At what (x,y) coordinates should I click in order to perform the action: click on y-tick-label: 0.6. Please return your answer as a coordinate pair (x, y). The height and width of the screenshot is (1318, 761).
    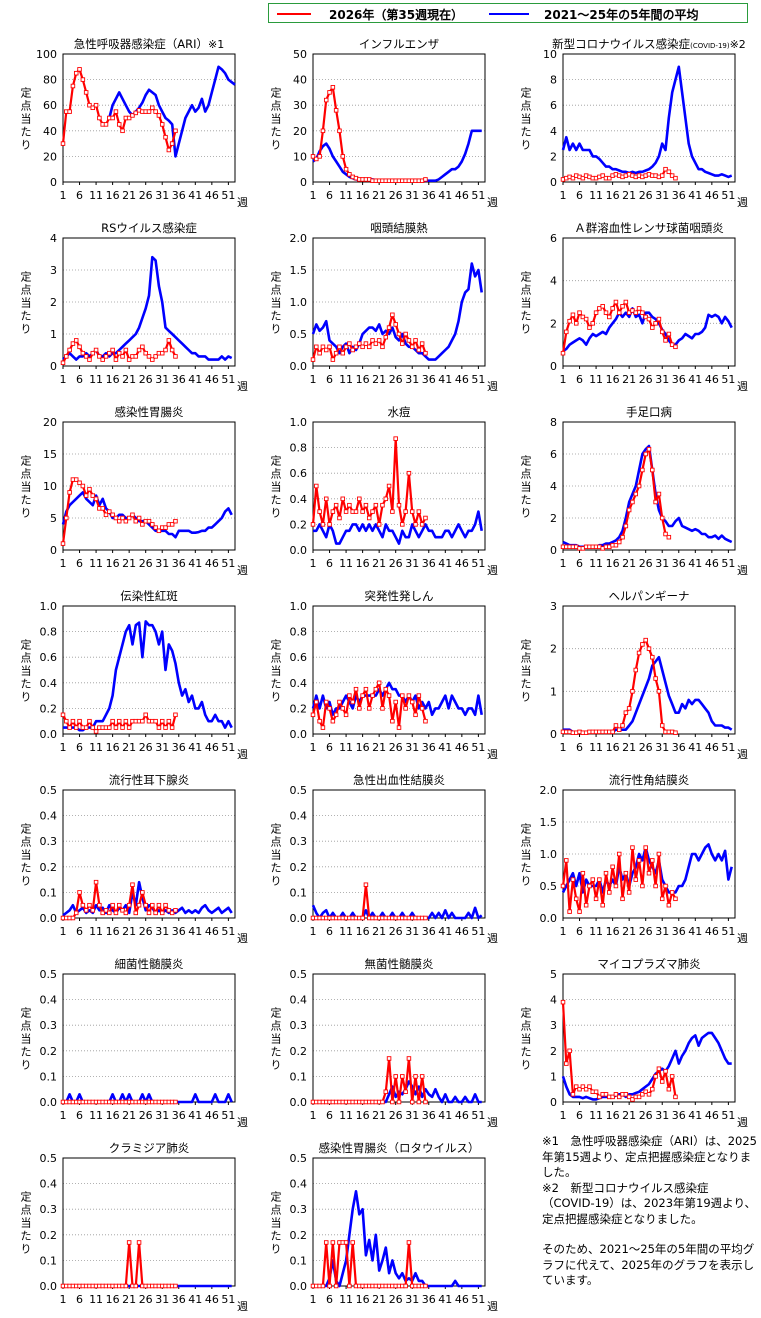
    Looking at the image, I should click on (299, 657).